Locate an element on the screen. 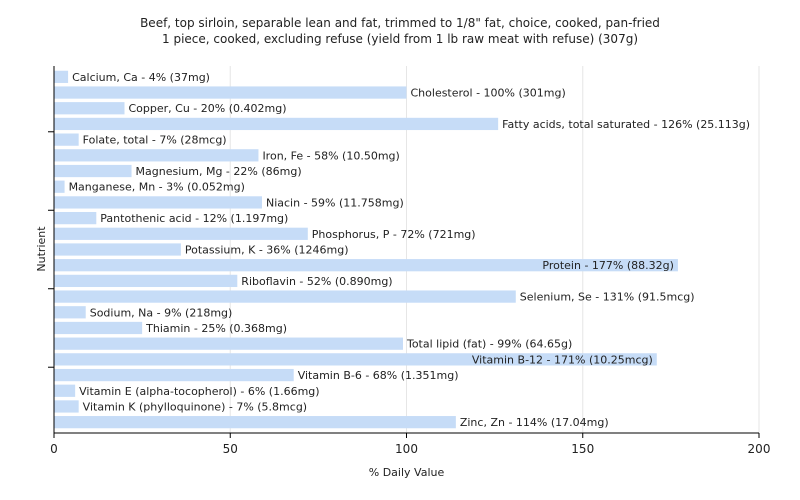  bar-label: Magnesium, Mg - 22% (86mg) is located at coordinates (219, 171).